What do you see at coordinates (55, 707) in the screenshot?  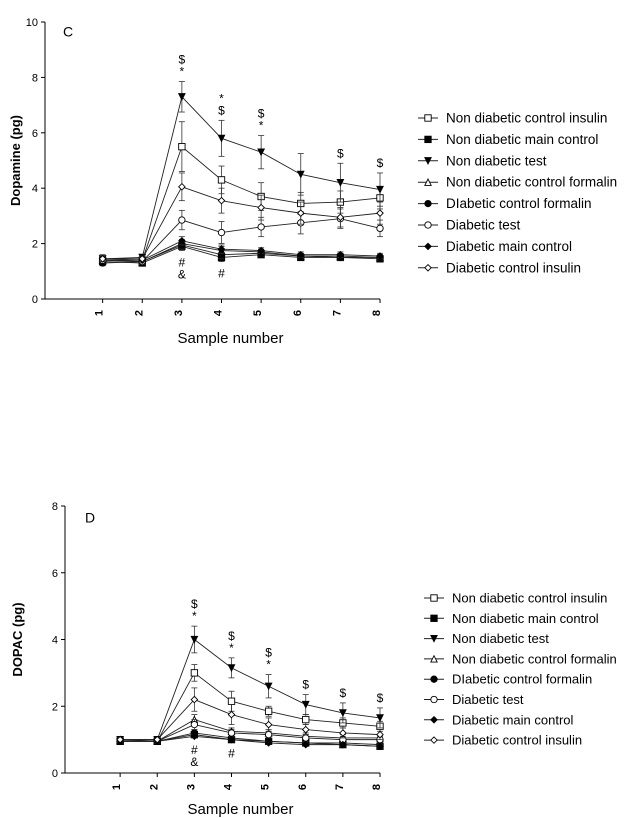 I see `y-tick-label: 2` at bounding box center [55, 707].